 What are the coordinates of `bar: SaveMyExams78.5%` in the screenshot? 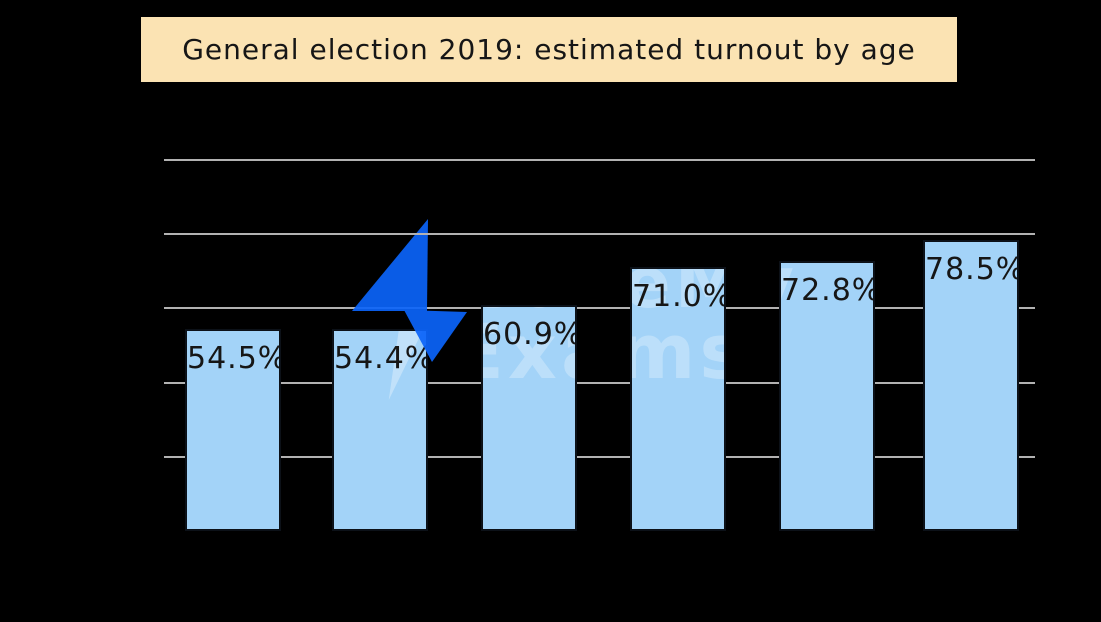 It's located at (971, 385).